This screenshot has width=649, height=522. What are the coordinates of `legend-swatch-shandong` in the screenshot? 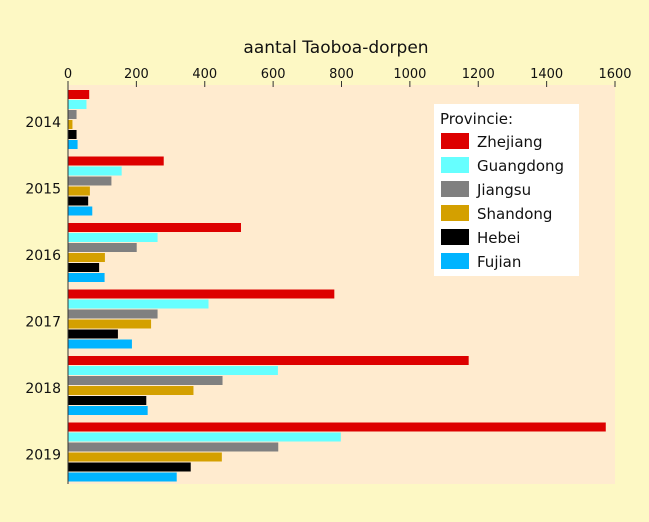 It's located at (455, 213).